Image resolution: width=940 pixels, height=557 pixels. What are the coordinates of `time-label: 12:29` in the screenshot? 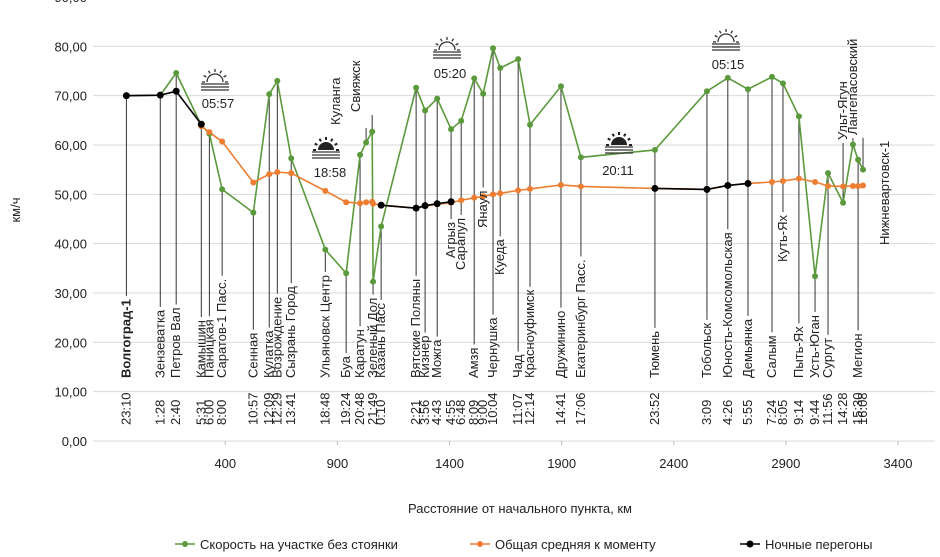 It's located at (276, 408).